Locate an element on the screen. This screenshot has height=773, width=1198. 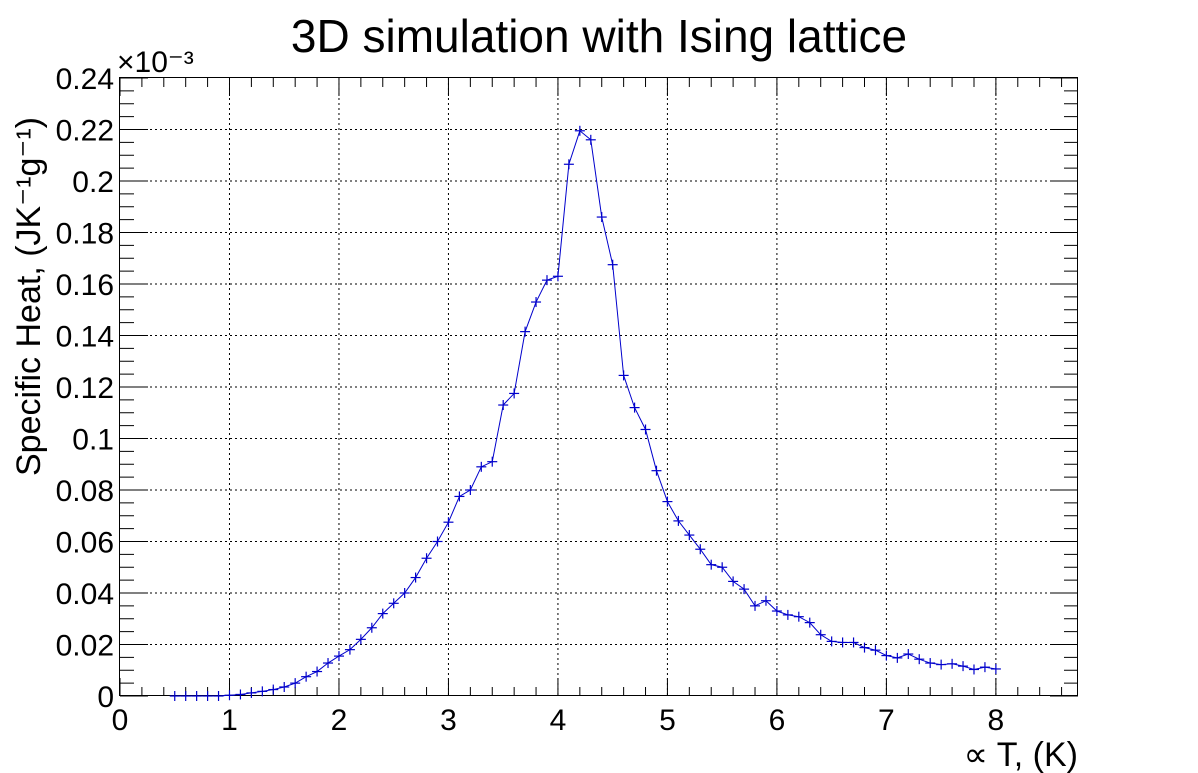
x-tick-label: 4 is located at coordinates (558, 720).